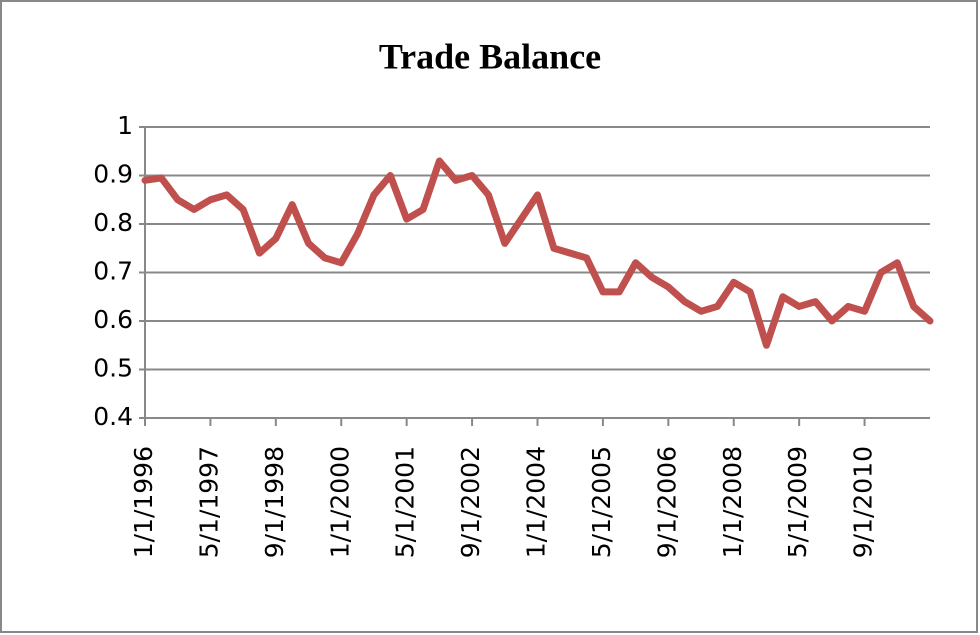 The width and height of the screenshot is (980, 635). I want to click on x-tick-label: 9/1/2006, so click(666, 502).